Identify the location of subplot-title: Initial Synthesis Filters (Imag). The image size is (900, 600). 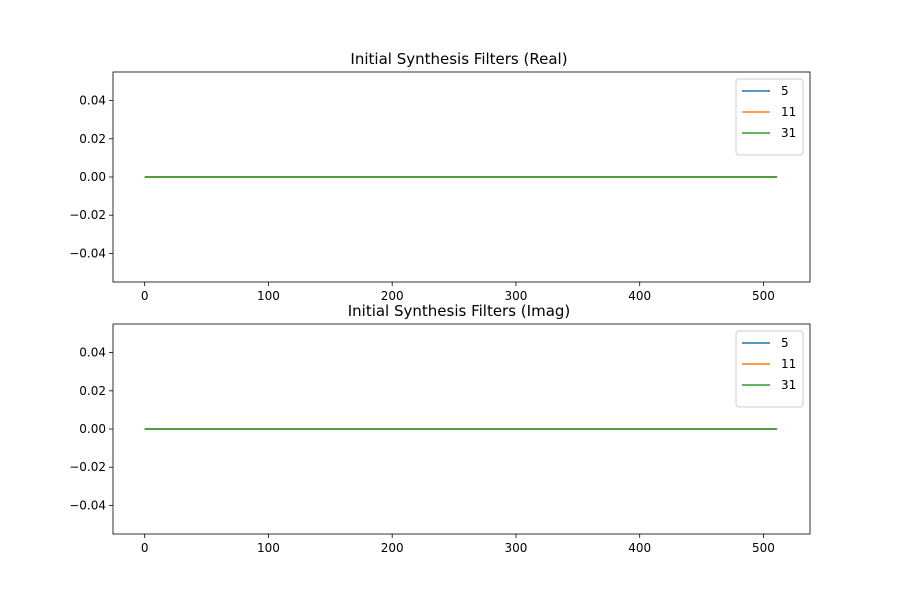
(459, 311).